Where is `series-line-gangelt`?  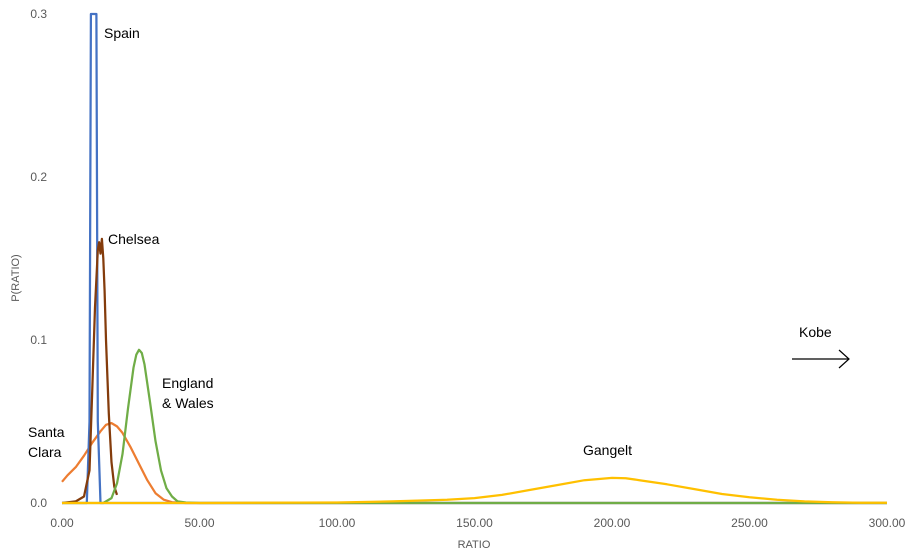 series-line-gangelt is located at coordinates (475, 490).